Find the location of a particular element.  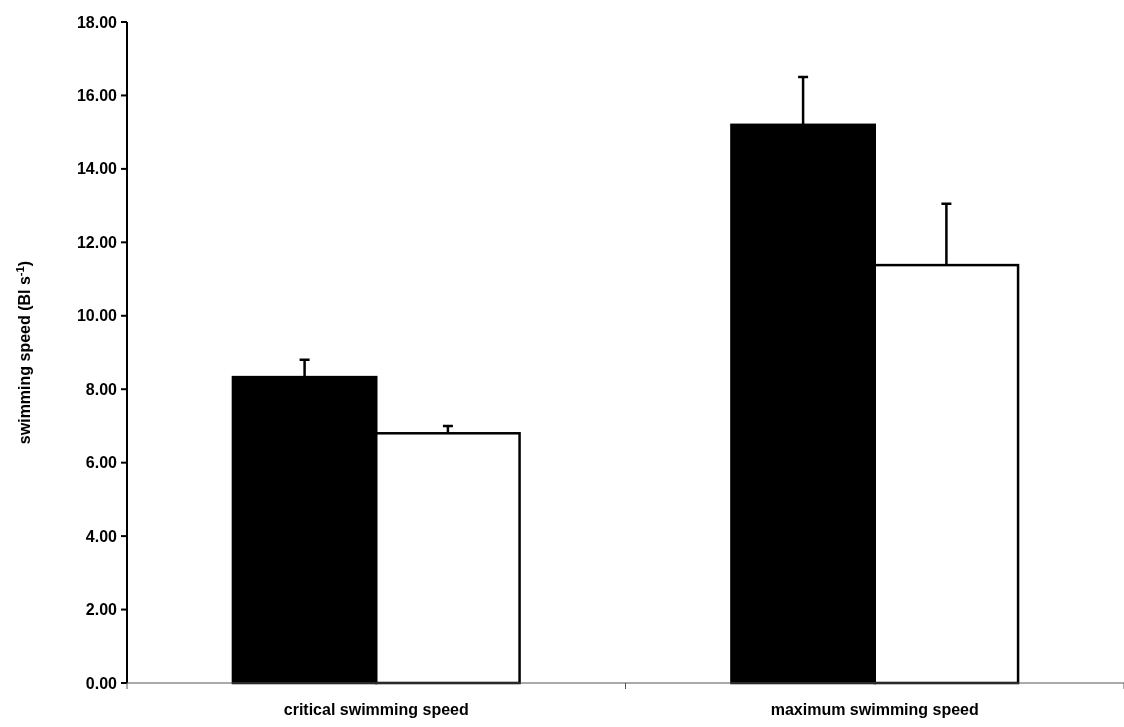

y-tick-label: 16.00 is located at coordinates (97, 96).